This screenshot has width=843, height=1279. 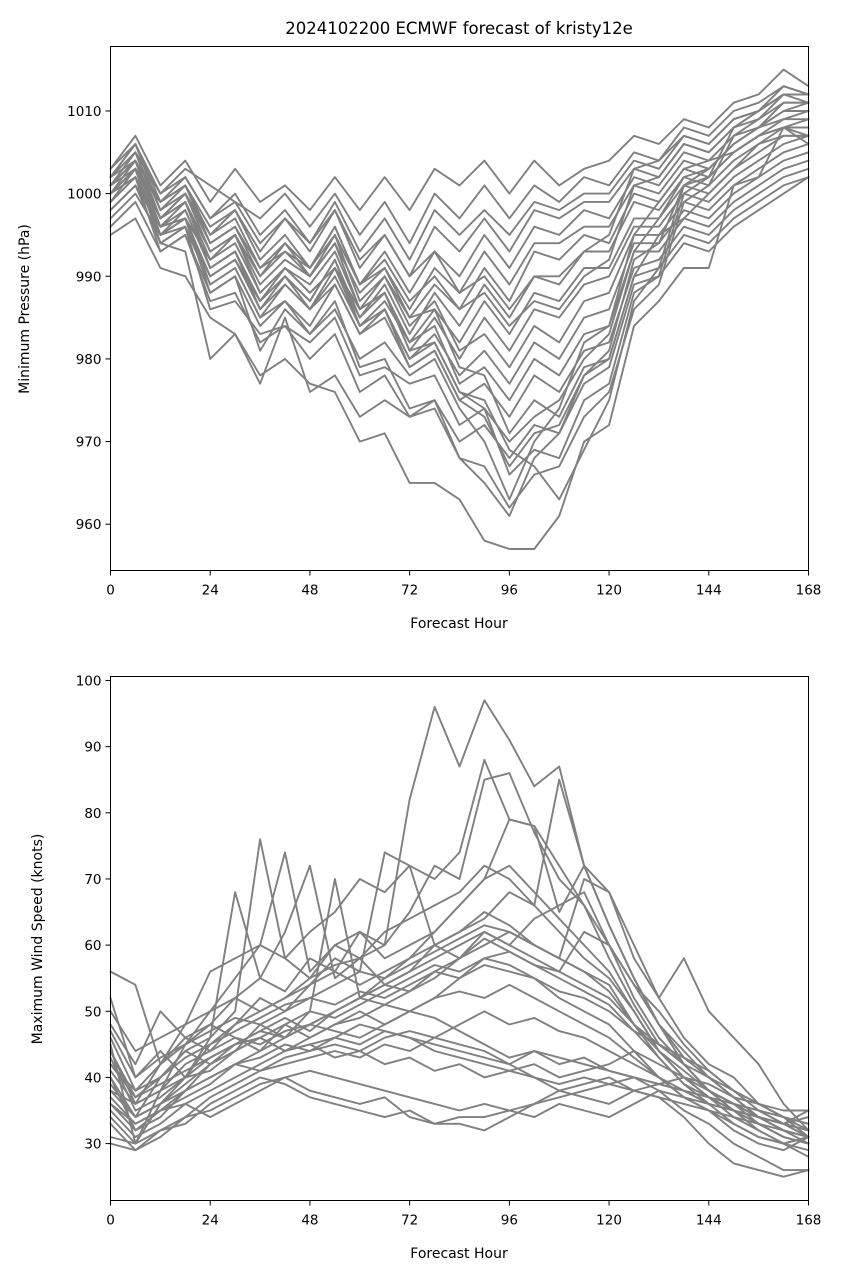 I want to click on wind-x-tick-label: 144, so click(x=709, y=1221).